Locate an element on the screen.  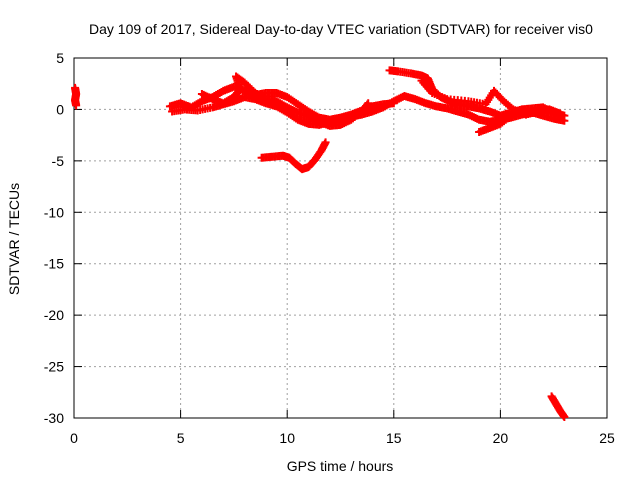
x-tick-label: 0 is located at coordinates (74, 438).